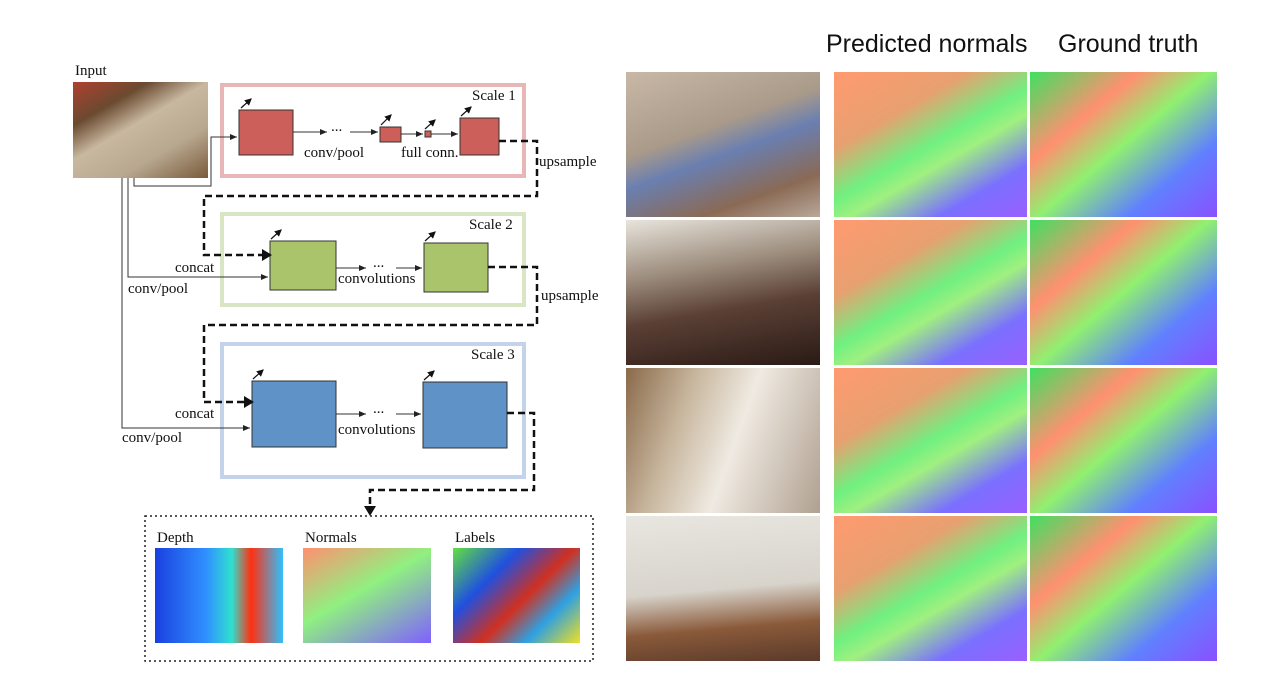 This screenshot has height=686, width=1280. Describe the element at coordinates (367, 595) in the screenshot. I see `normals-output-image` at that location.